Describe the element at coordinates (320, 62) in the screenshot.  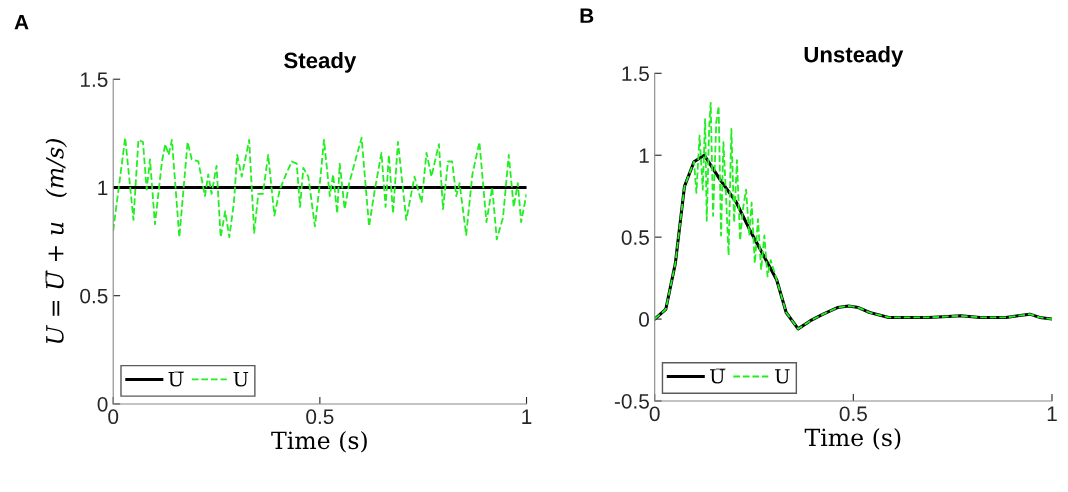
I see `chart-title: Steady` at that location.